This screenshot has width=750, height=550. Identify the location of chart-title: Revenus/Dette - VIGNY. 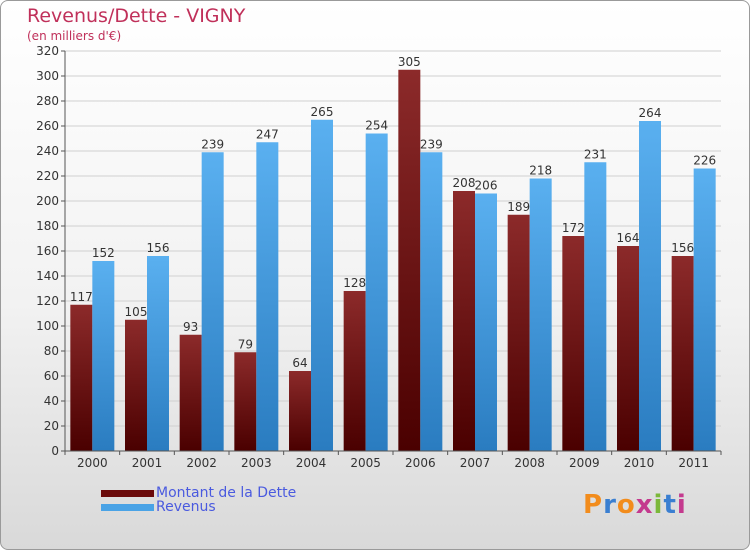
(136, 16).